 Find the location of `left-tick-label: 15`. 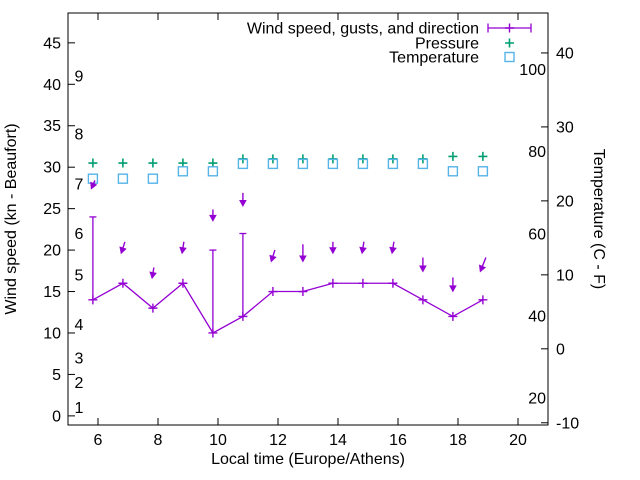

left-tick-label: 15 is located at coordinates (52, 292).